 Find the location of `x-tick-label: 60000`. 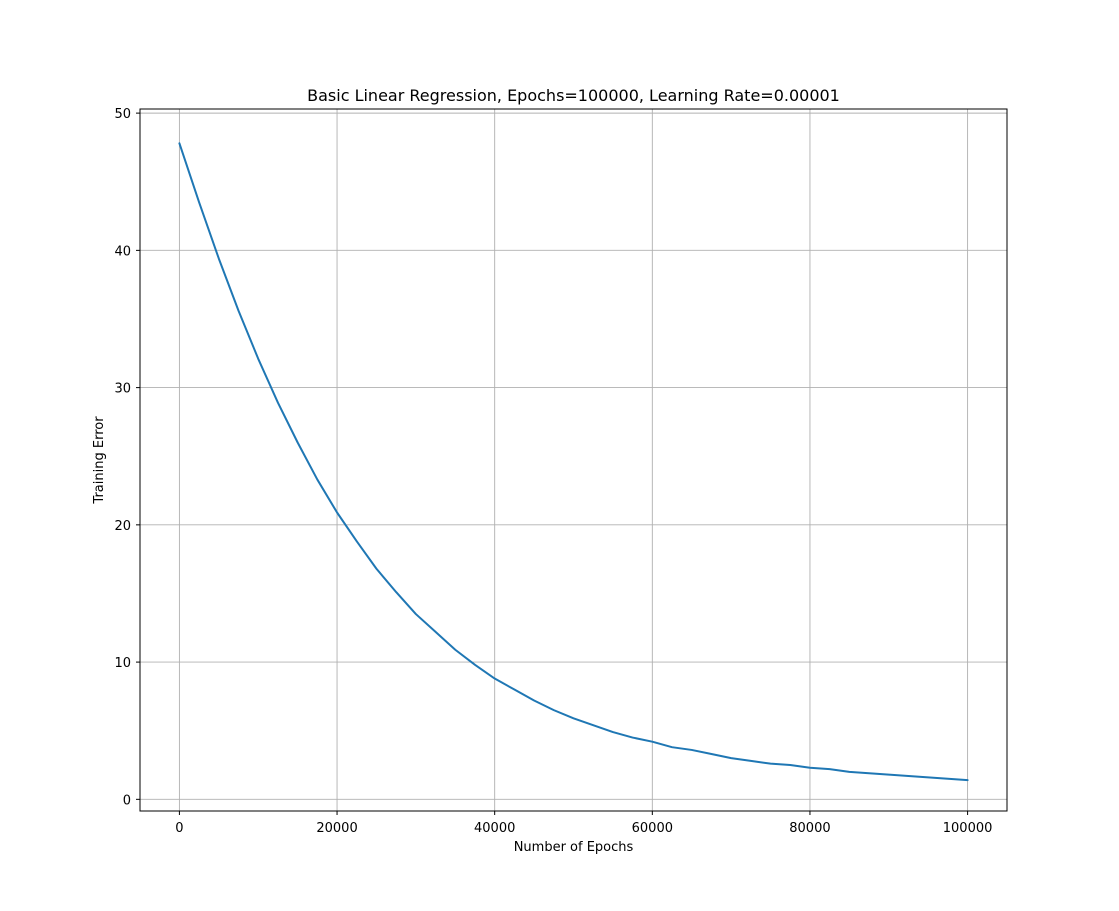

x-tick-label: 60000 is located at coordinates (652, 828).